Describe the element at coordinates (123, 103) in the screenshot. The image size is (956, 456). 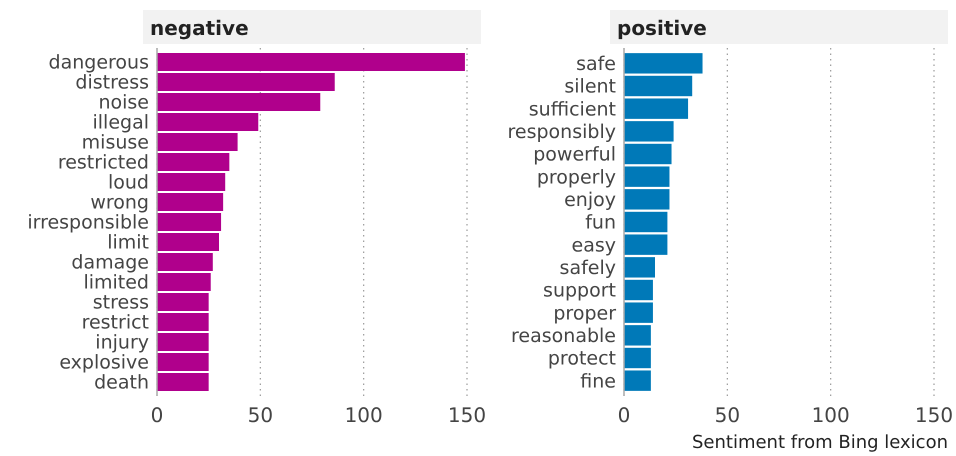
I see `y-tick-label: noise` at that location.